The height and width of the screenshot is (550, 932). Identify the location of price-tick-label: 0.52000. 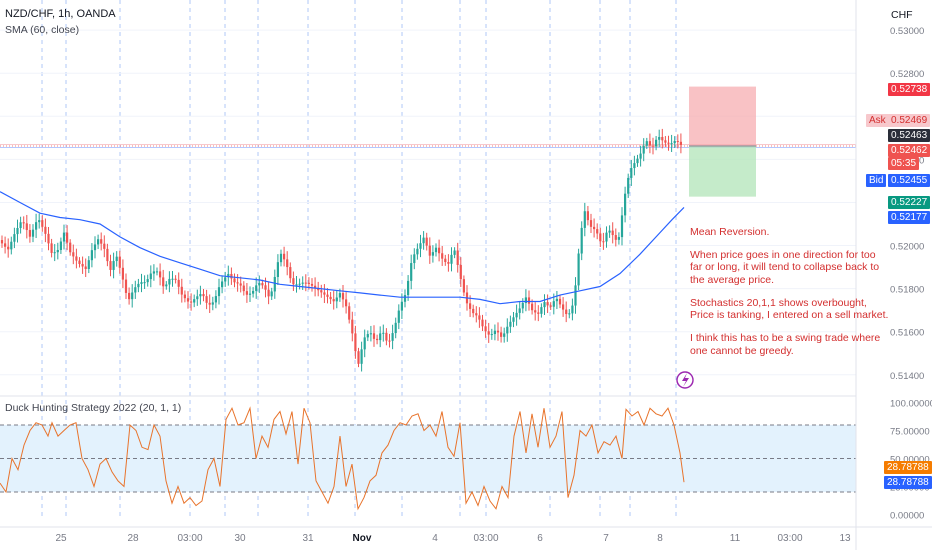
(907, 247).